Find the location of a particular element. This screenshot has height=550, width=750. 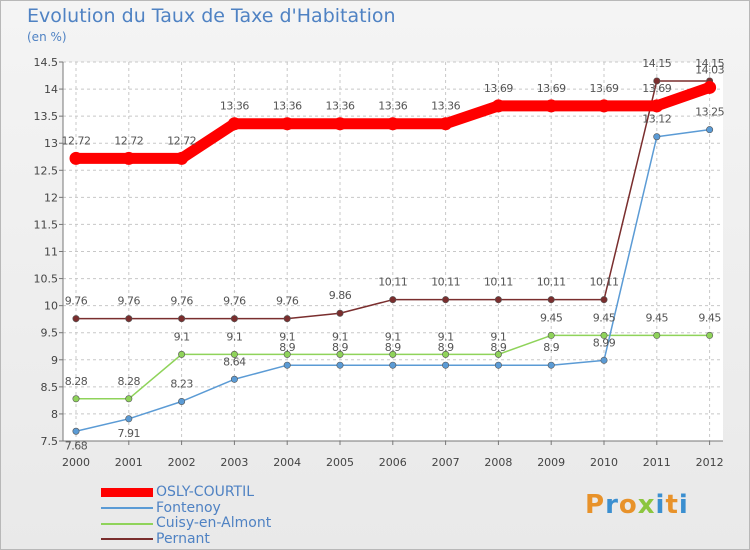

y-tick-label: 10.5 is located at coordinates (46, 279).